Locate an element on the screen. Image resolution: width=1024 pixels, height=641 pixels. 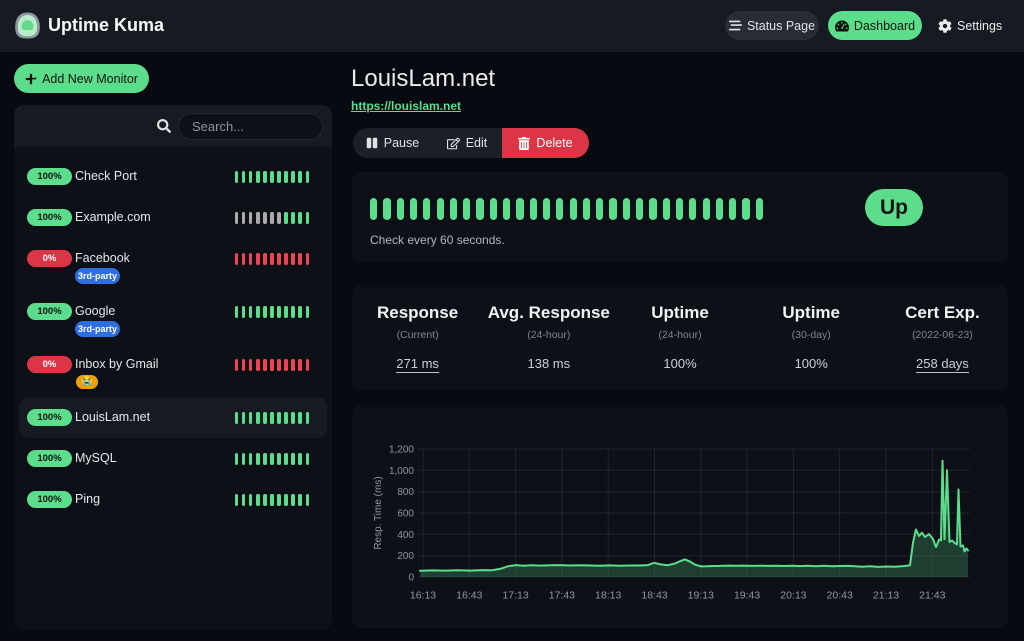
svg-text: 800 is located at coordinates (405, 492).